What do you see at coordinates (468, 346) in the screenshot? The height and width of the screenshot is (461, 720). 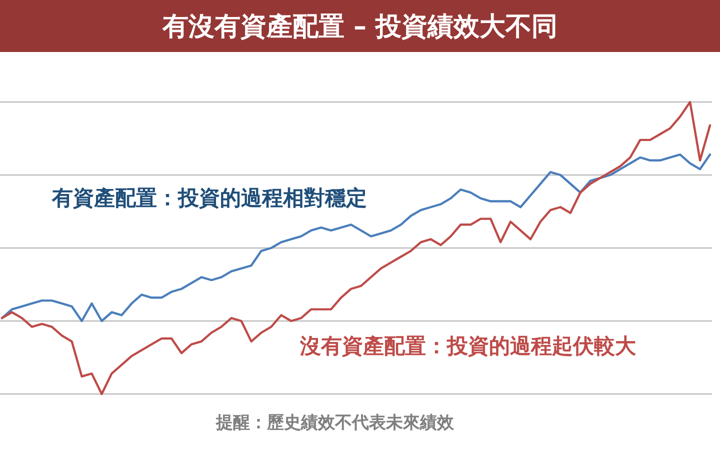 I see `series-label: 沒有資產配置：投資的過程起伏較大` at bounding box center [468, 346].